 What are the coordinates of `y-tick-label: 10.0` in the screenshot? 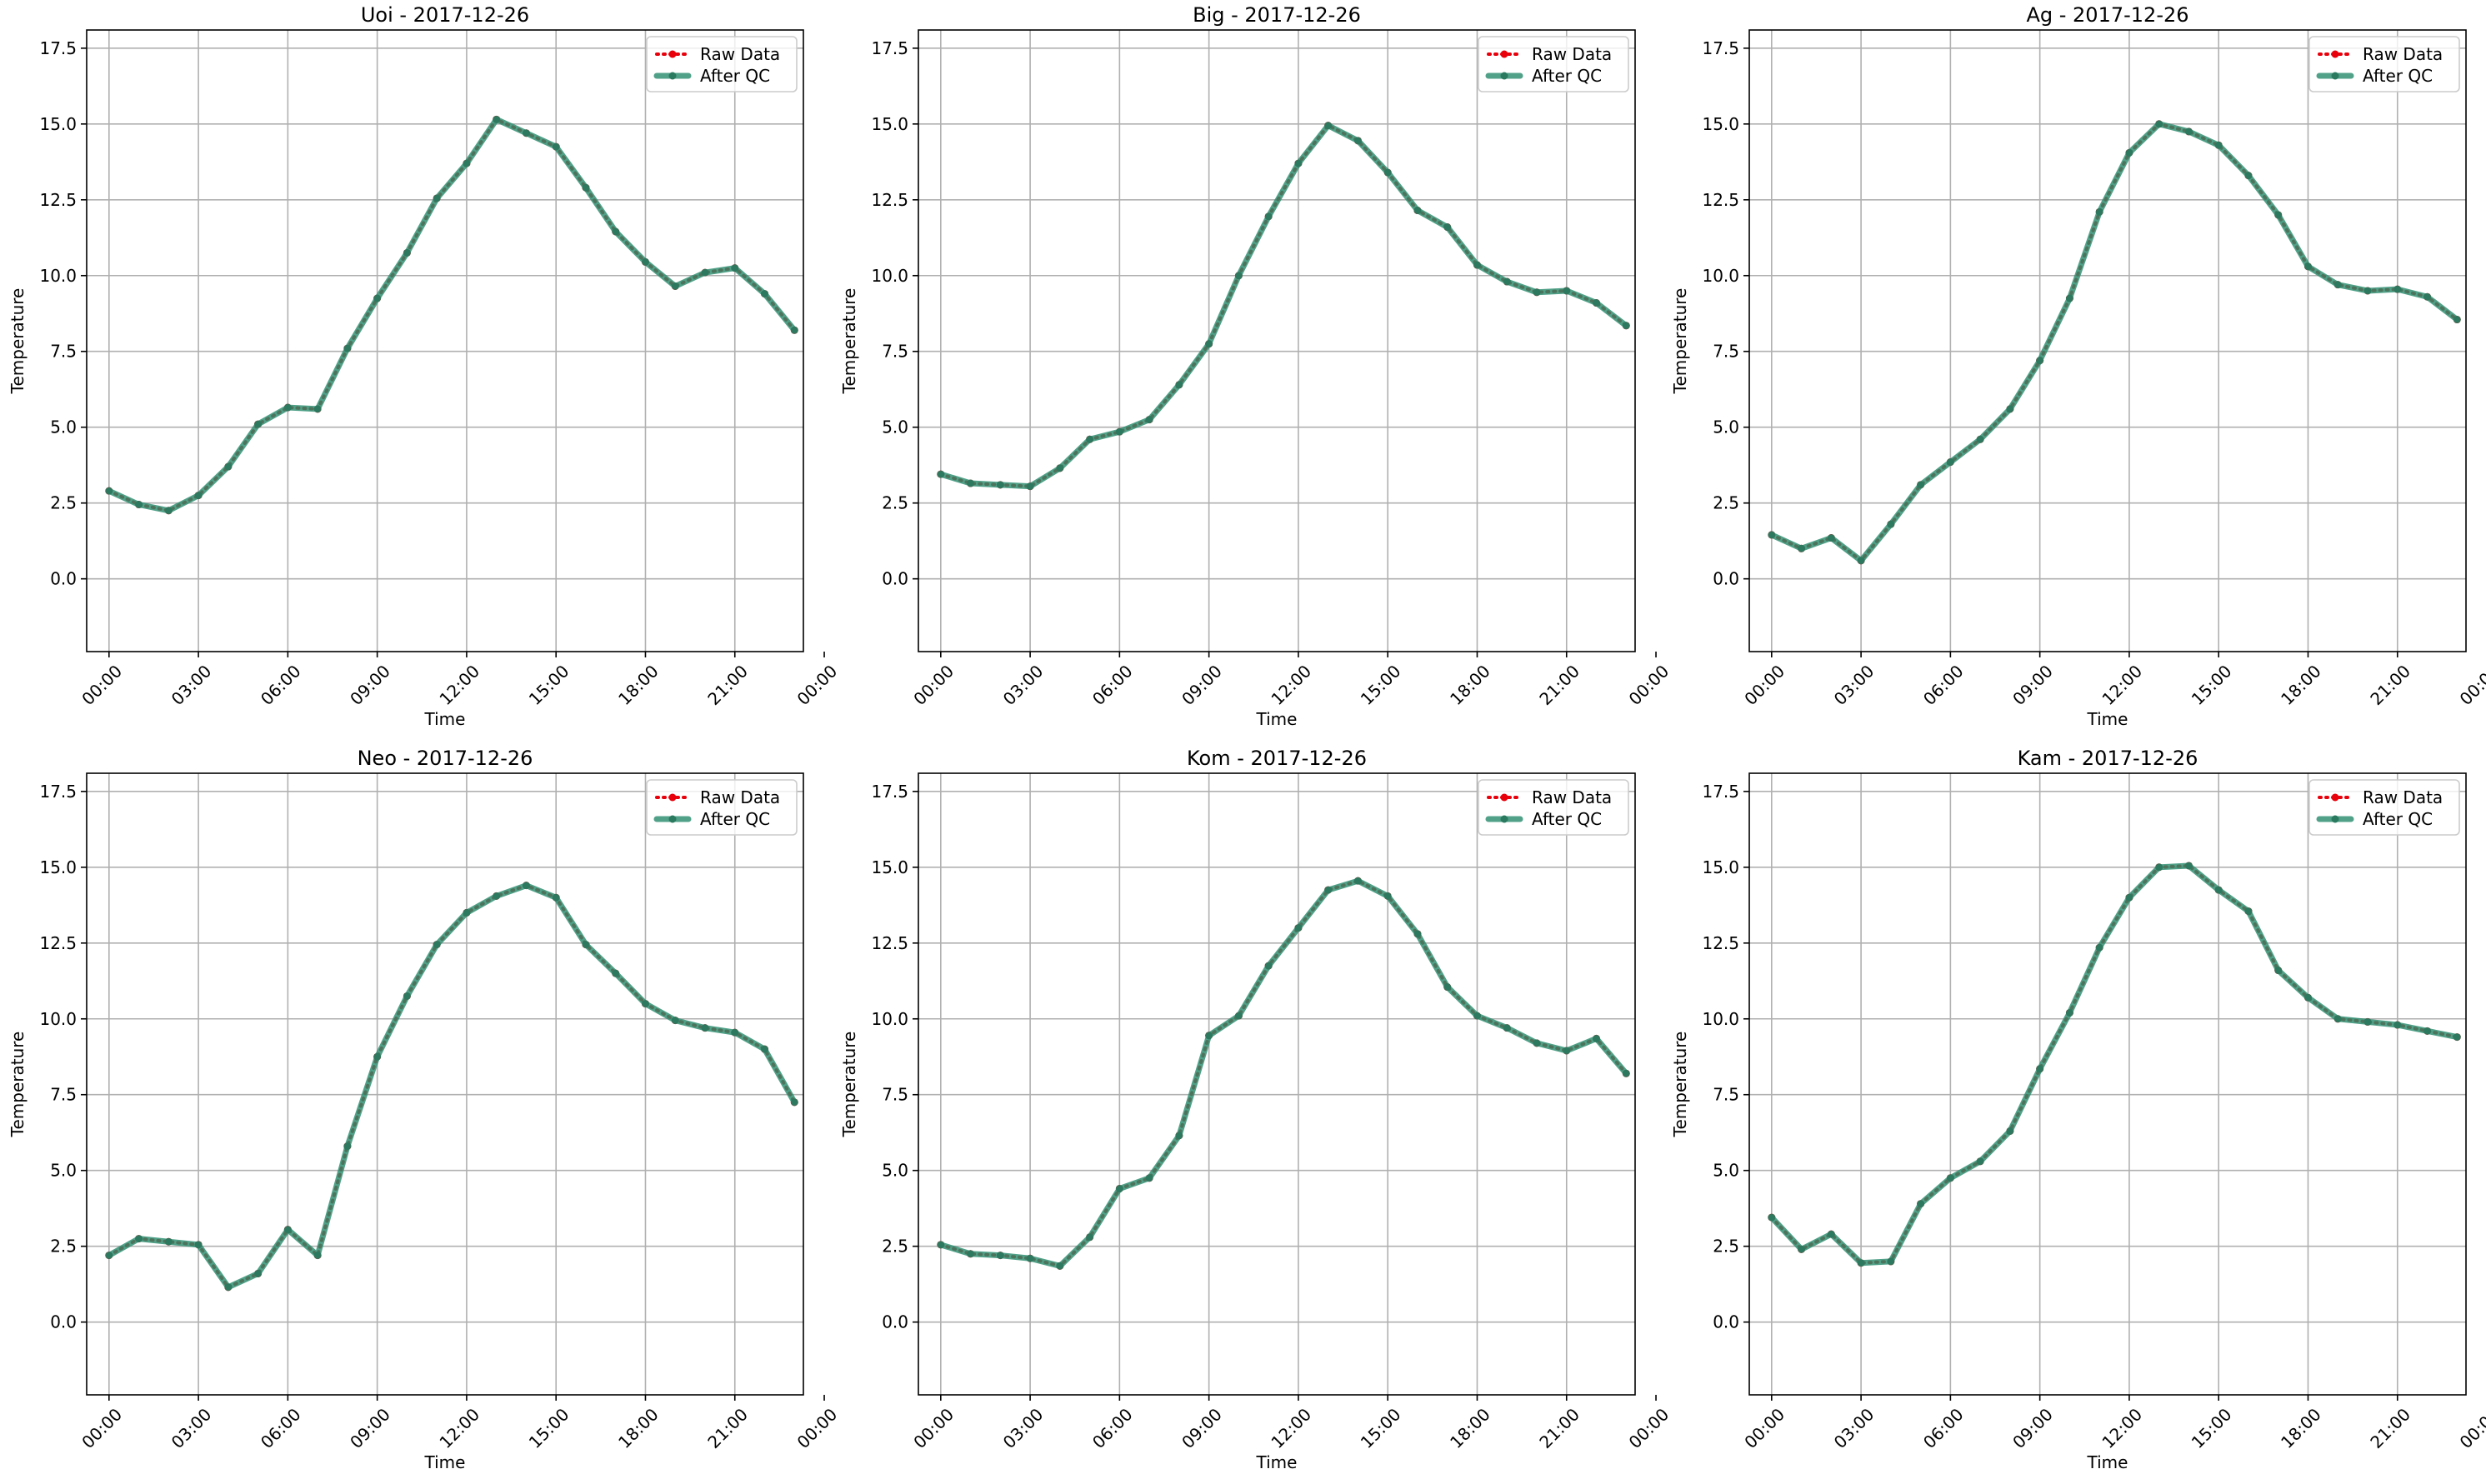 It's located at (58, 276).